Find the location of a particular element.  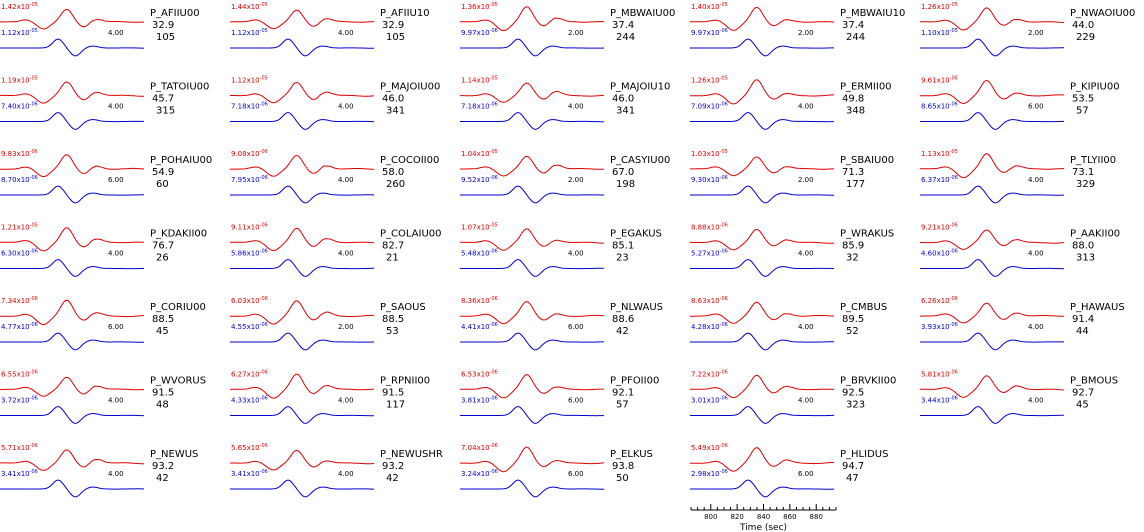

station-name: P_HLIDUS is located at coordinates (864, 454).